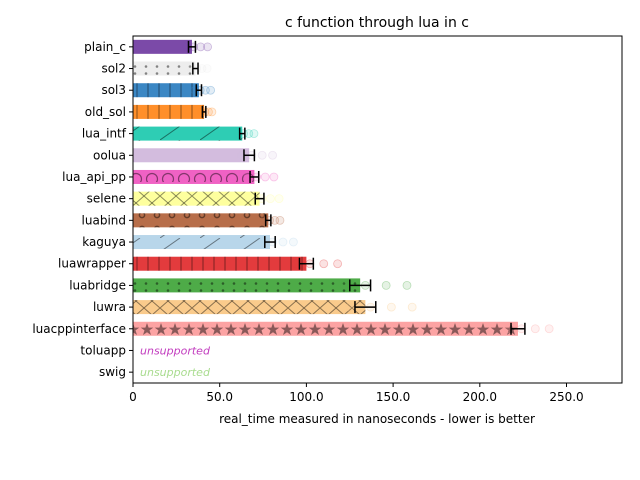 Image resolution: width=640 pixels, height=480 pixels. I want to click on y-tick-label-luacppinterface: luacppinterface, so click(79, 329).